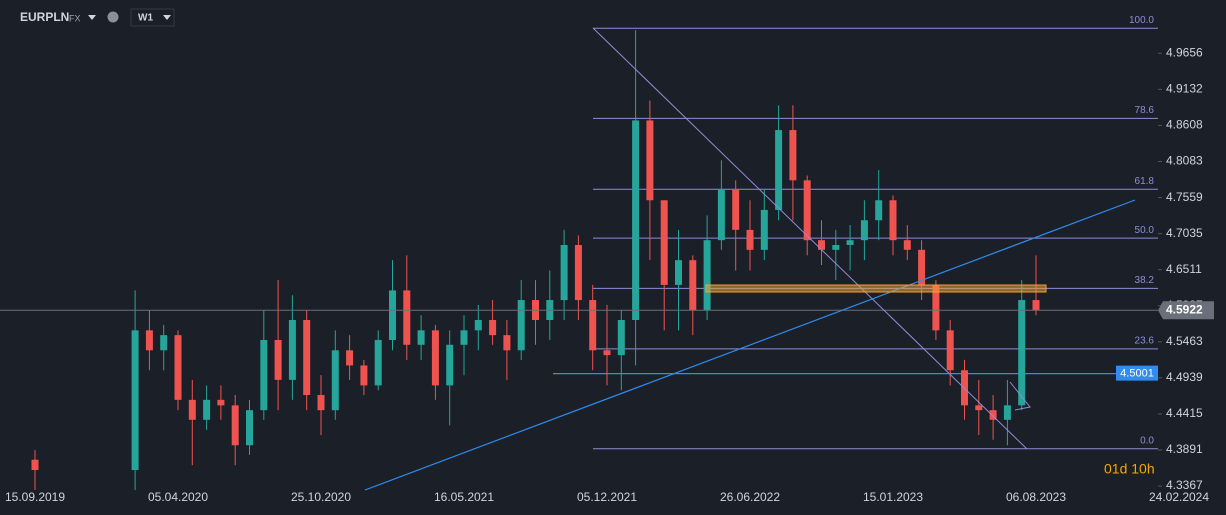 The width and height of the screenshot is (1226, 515). Describe the element at coordinates (1184, 449) in the screenshot. I see `y-tick-label: 4.3891` at that location.